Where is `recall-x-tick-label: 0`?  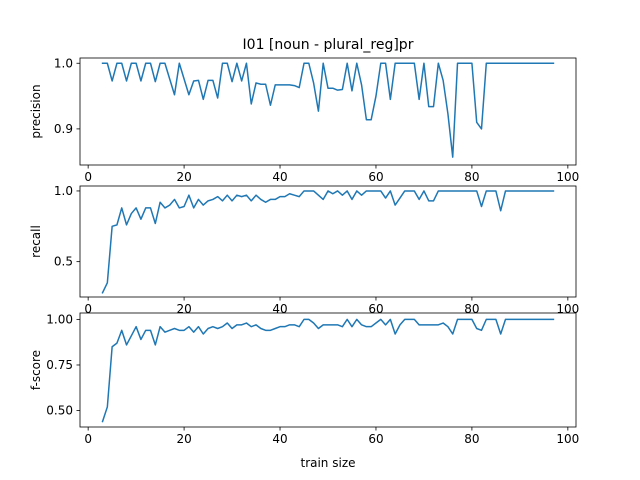 recall-x-tick-label: 0 is located at coordinates (88, 309).